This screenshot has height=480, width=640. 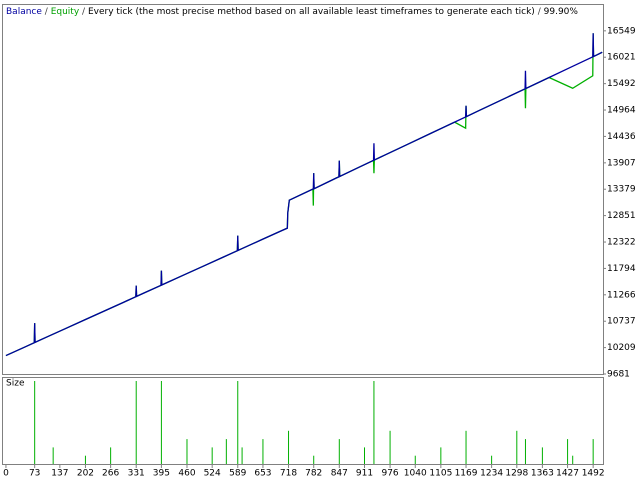 What do you see at coordinates (621, 295) in the screenshot?
I see `y-tick-label: 11266` at bounding box center [621, 295].